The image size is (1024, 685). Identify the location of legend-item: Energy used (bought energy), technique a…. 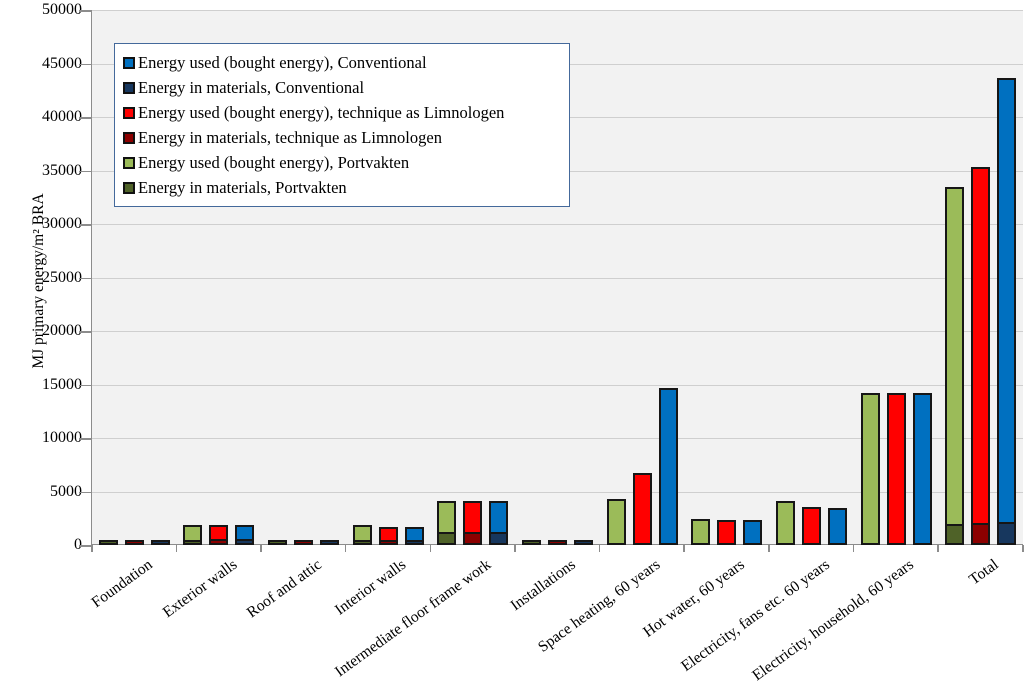
(342, 112).